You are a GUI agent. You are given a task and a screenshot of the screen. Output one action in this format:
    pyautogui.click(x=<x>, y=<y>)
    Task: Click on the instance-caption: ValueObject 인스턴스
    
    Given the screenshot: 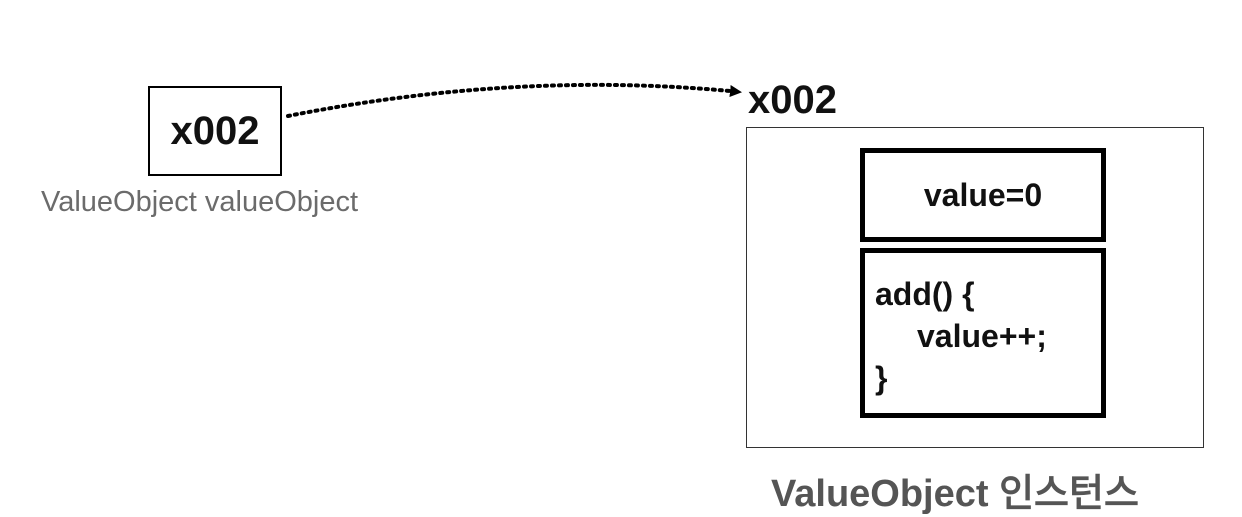 What is the action you would take?
    pyautogui.click(x=955, y=494)
    